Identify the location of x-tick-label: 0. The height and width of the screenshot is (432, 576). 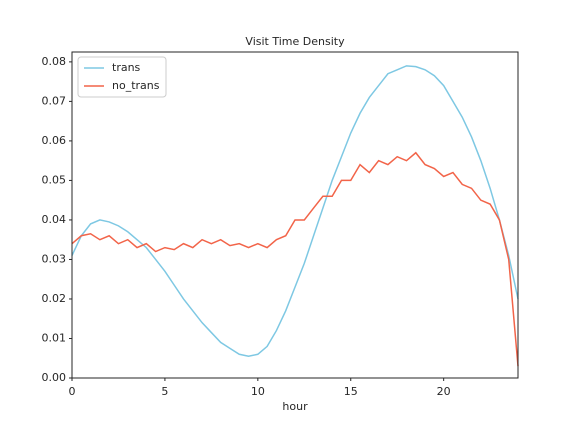
(72, 391).